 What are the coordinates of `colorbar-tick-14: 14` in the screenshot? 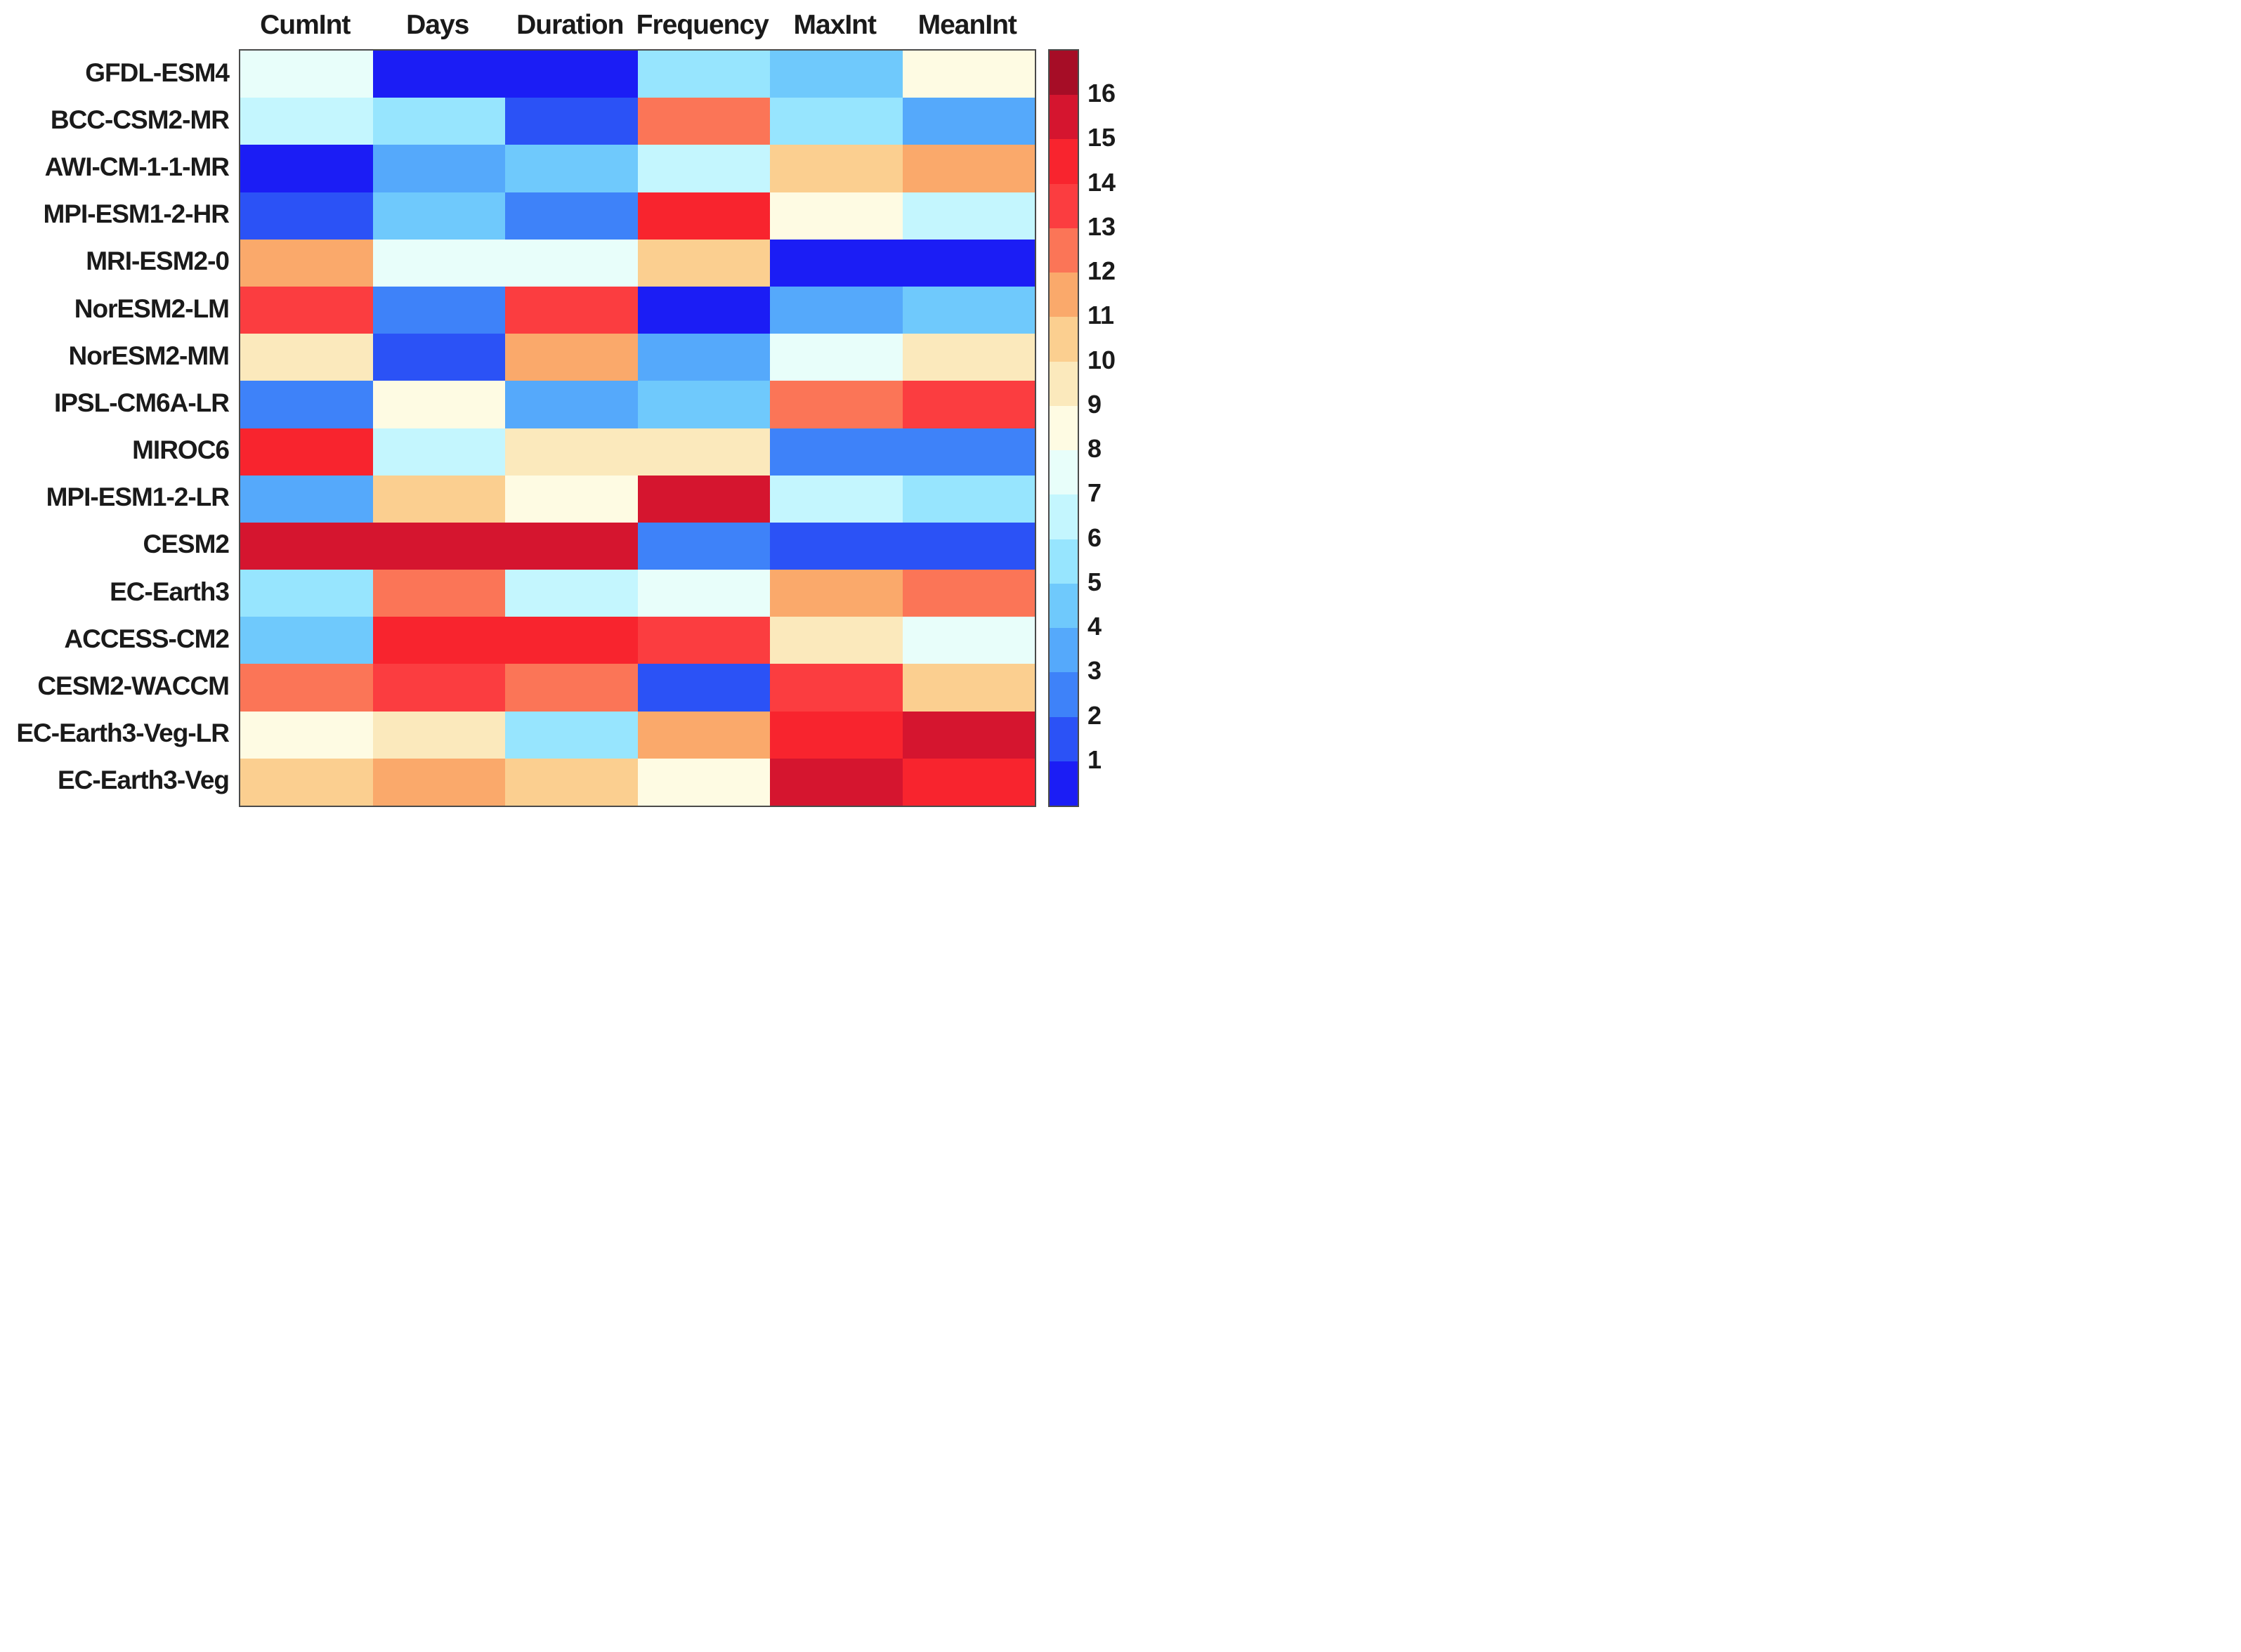 It's located at (1101, 182).